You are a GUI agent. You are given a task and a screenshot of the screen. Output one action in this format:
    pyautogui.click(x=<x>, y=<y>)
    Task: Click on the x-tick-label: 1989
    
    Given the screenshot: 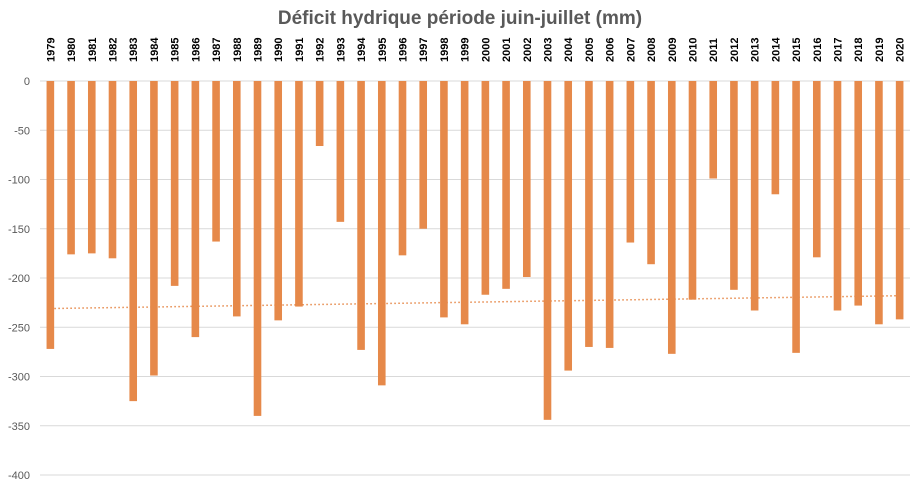 What is the action you would take?
    pyautogui.click(x=259, y=50)
    